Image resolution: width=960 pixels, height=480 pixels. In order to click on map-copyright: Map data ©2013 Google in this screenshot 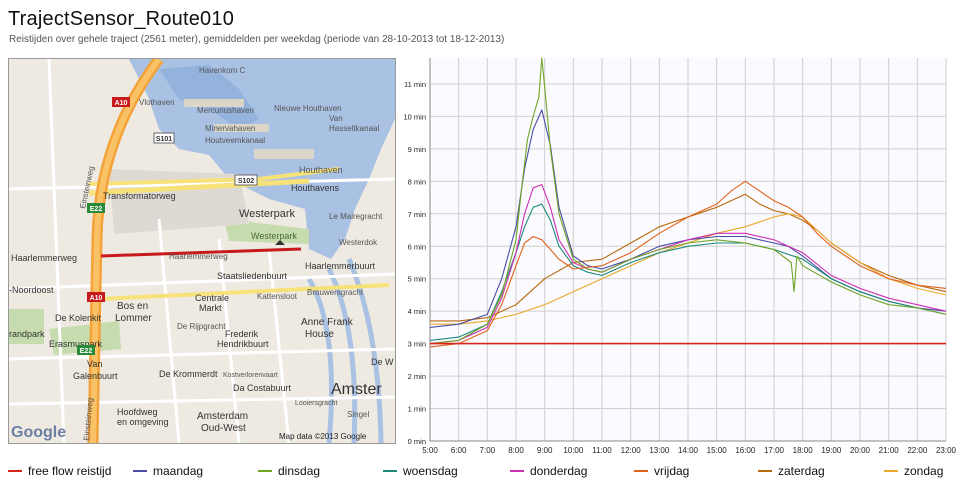, I will do `click(323, 436)`.